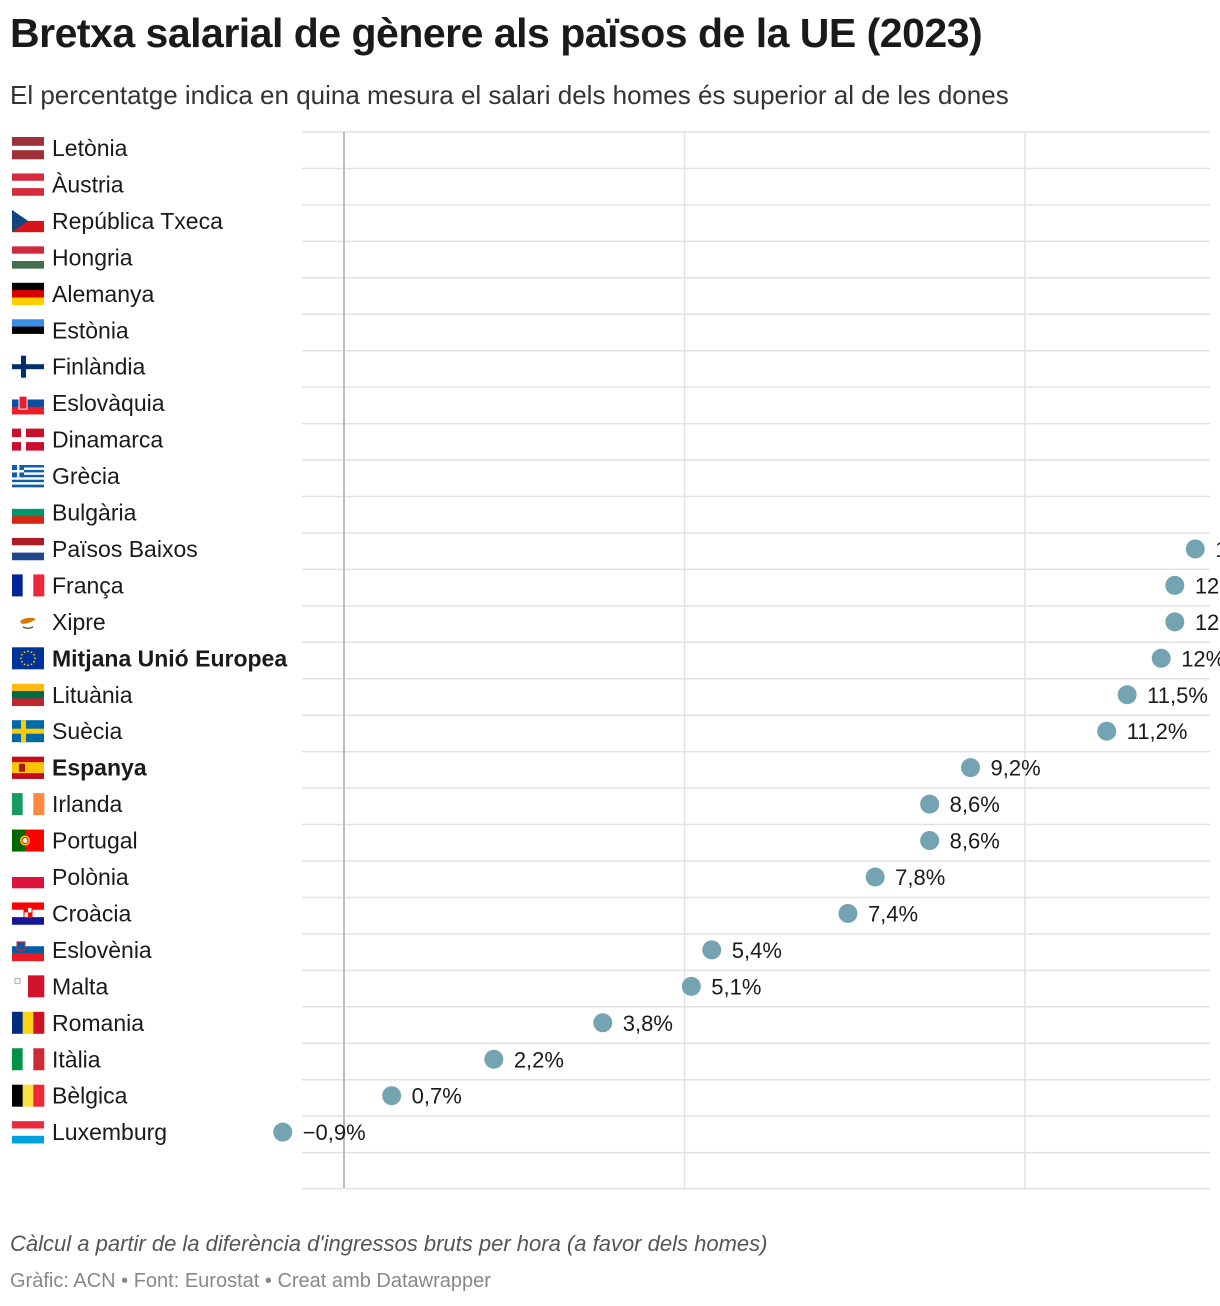 This screenshot has width=1220, height=1306. Describe the element at coordinates (539, 1059) in the screenshot. I see `value-label: 2,2%` at that location.